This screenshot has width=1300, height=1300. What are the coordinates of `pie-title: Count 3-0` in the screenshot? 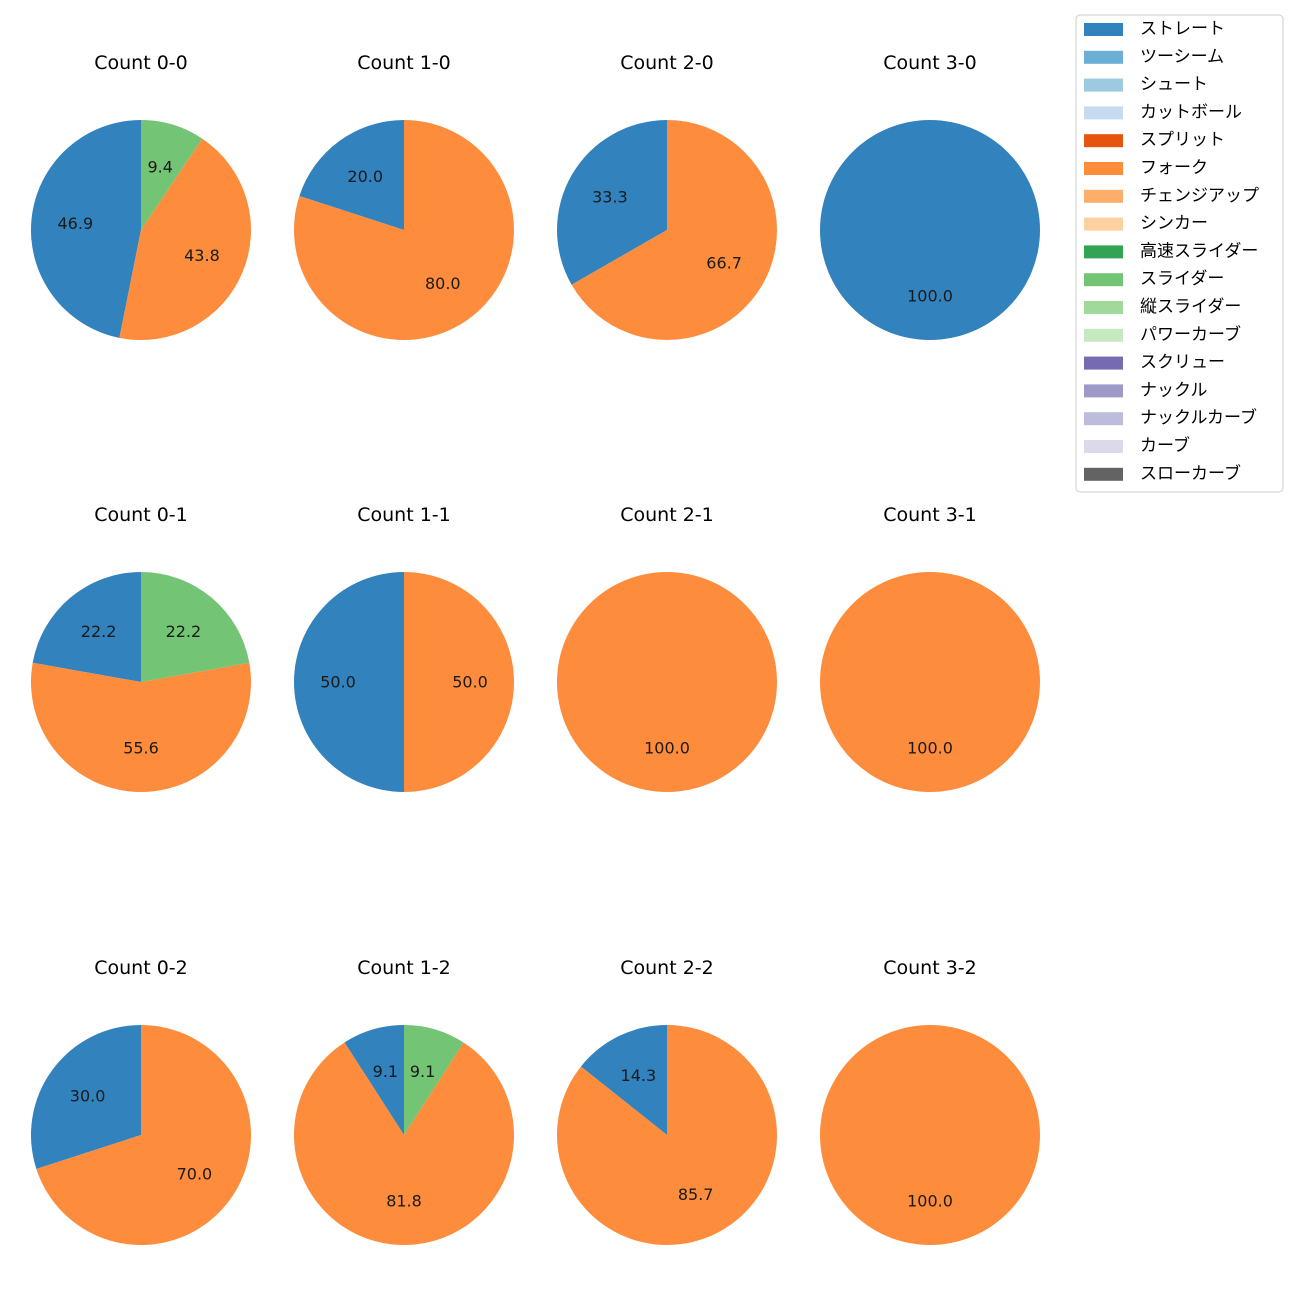 It's located at (930, 63).